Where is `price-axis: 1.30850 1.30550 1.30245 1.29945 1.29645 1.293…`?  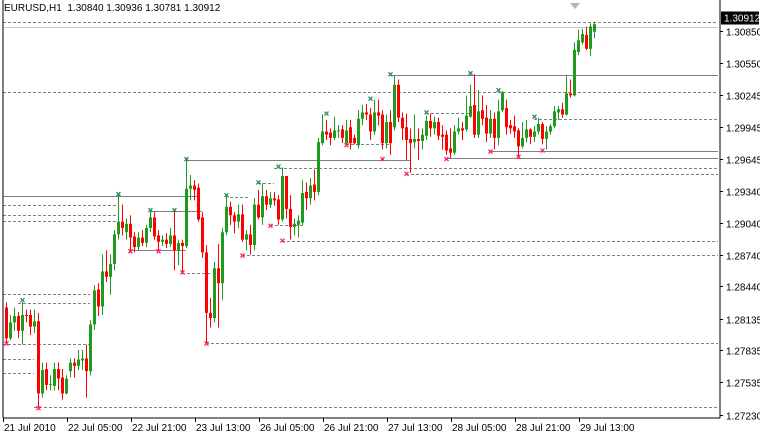
price-axis: 1.30850 1.30550 1.30245 1.29945 1.29645 1.293… is located at coordinates (740, 225).